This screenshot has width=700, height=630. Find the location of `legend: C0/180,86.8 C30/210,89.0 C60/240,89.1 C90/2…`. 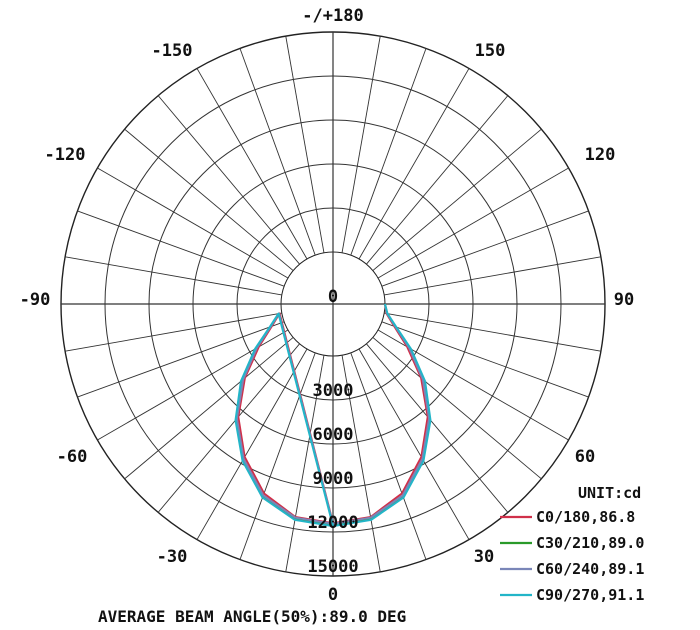

legend: C0/180,86.8 C30/210,89.0 C60/240,89.1 C90/2… is located at coordinates (572, 556).